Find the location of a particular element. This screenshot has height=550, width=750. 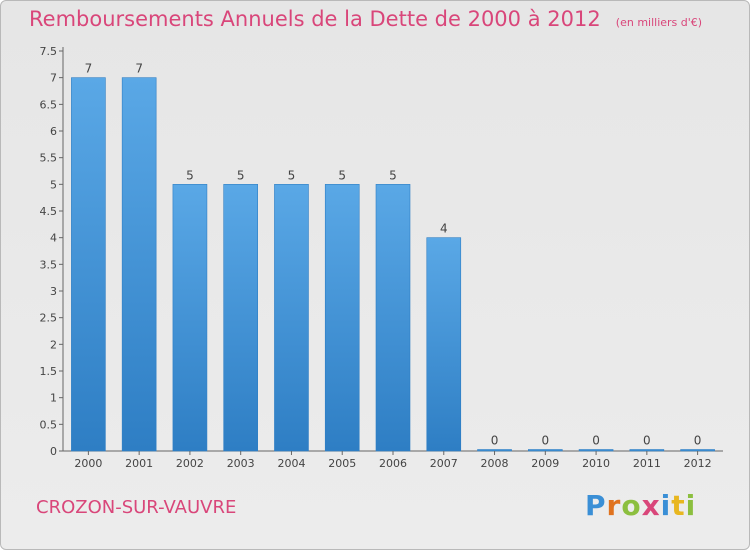

x-tick-label: 2001 is located at coordinates (139, 463).